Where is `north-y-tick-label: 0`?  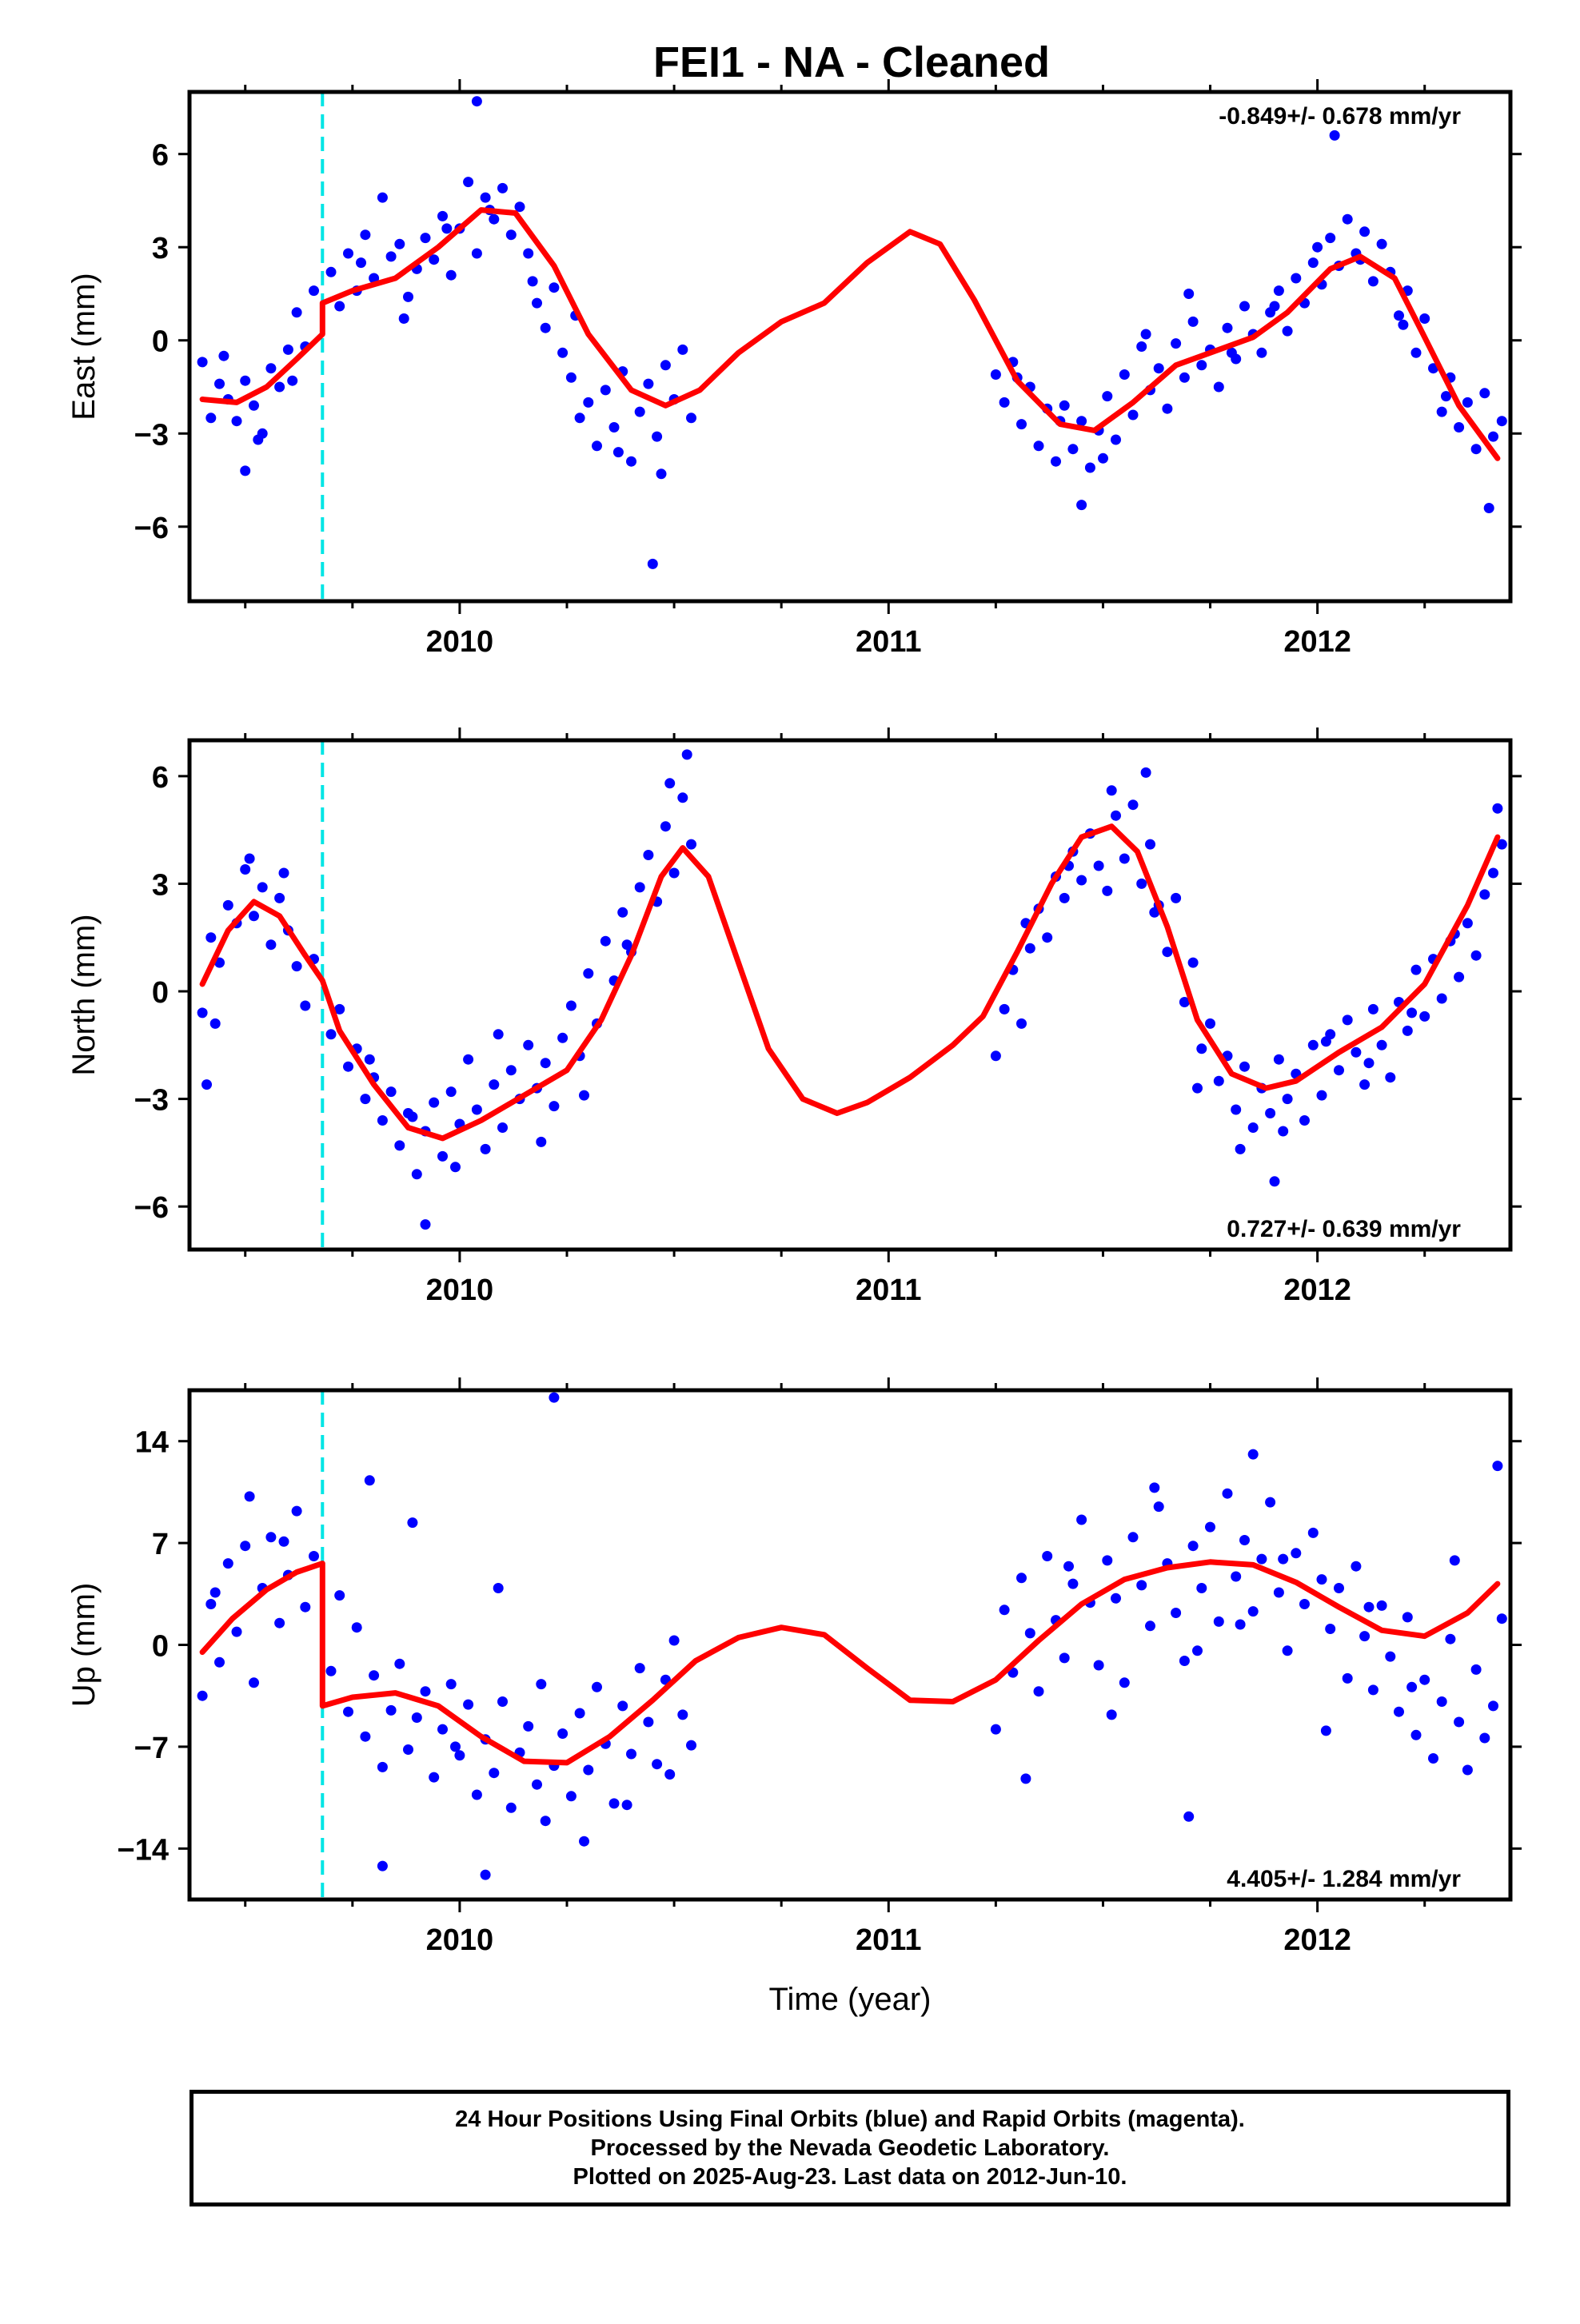
north-y-tick-label: 0 is located at coordinates (160, 993).